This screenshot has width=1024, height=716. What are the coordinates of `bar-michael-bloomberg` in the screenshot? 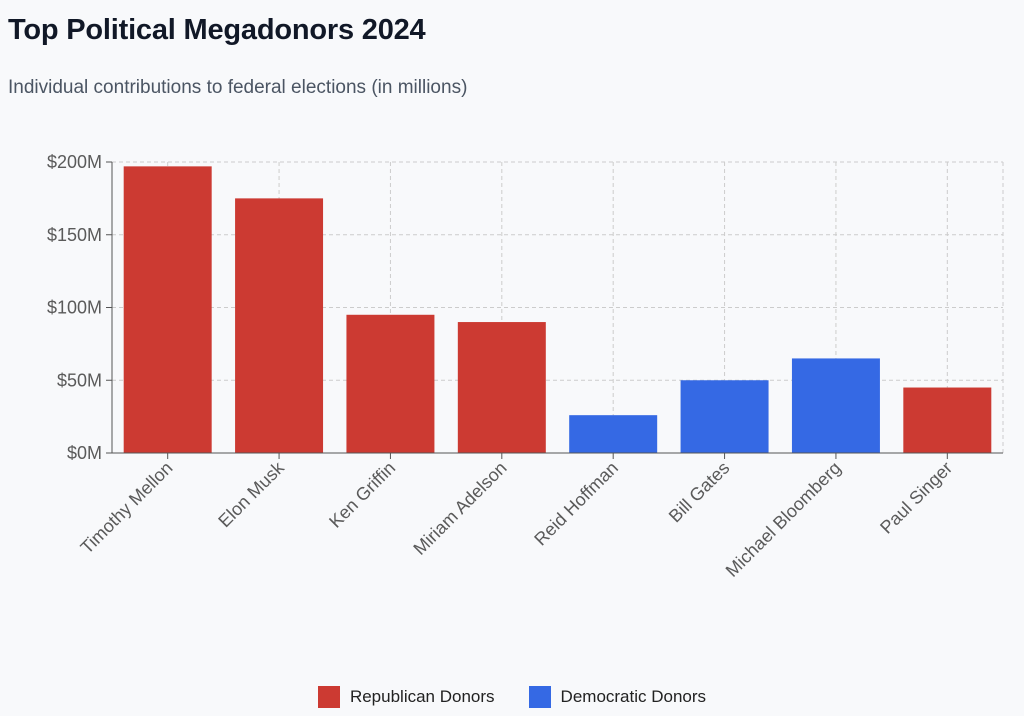 It's located at (835, 405).